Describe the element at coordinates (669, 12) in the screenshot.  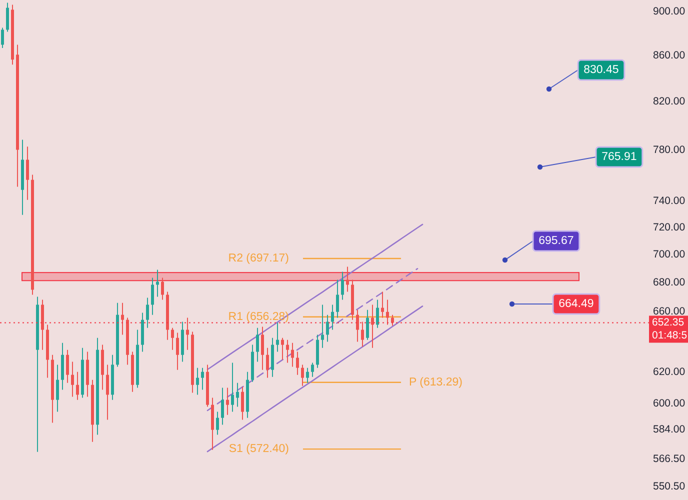
I see `y-tick-label: 900.00` at that location.